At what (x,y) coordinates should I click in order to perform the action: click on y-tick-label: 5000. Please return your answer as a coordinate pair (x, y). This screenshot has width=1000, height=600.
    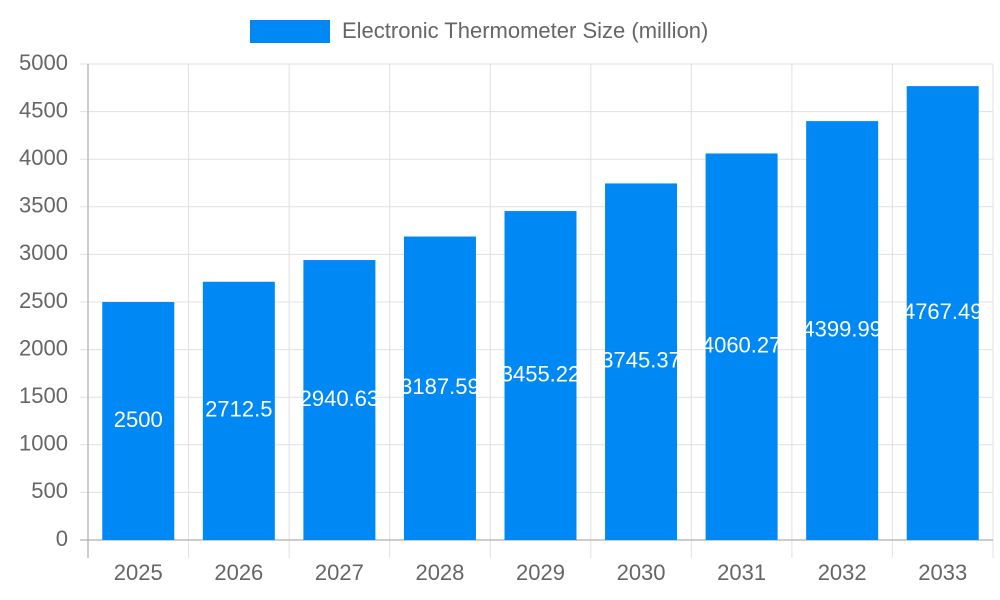
    Looking at the image, I should click on (43, 62).